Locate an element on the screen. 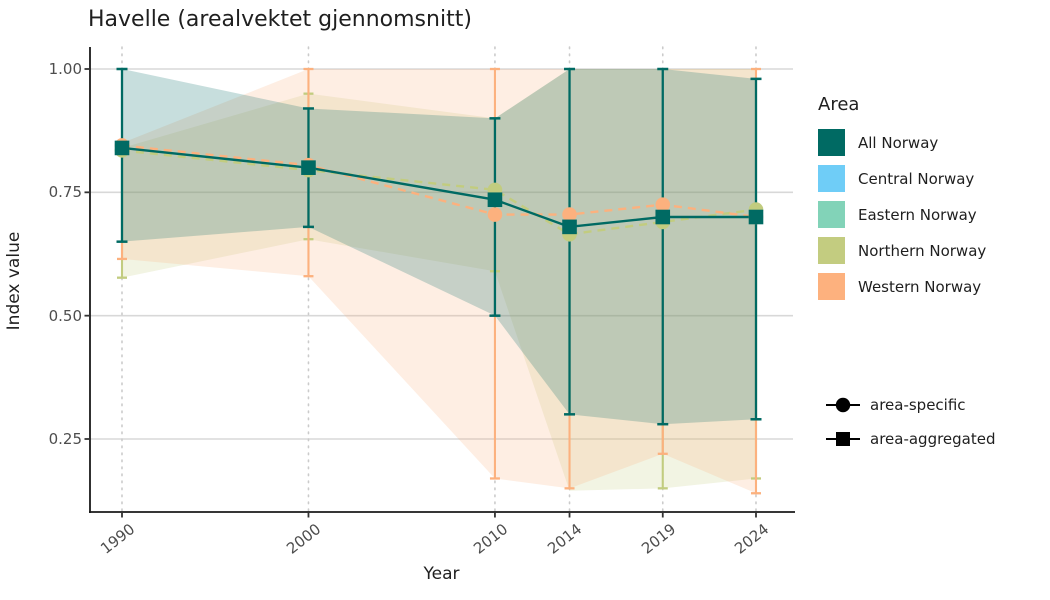 The height and width of the screenshot is (600, 1050). line-all-norway is located at coordinates (438, 187).